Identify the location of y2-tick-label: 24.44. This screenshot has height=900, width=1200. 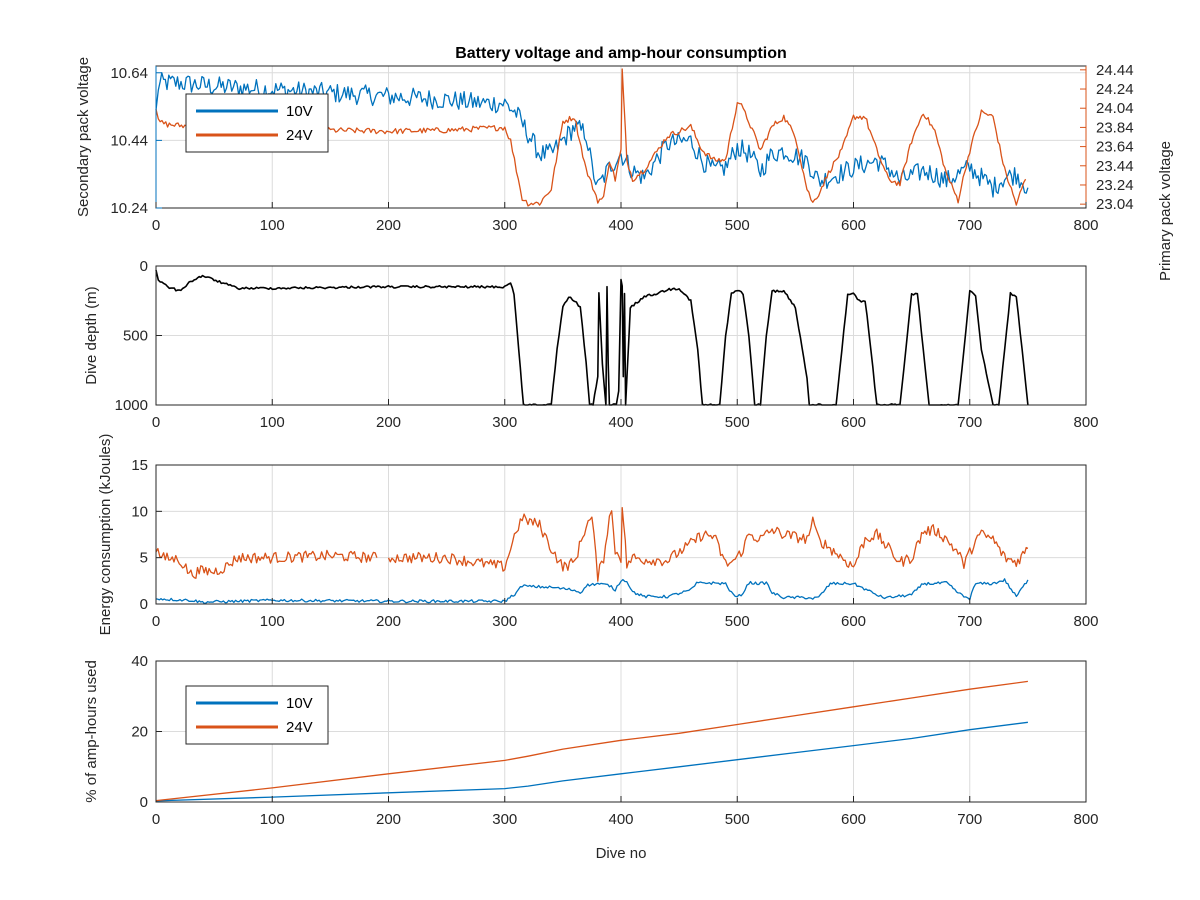
(1115, 70).